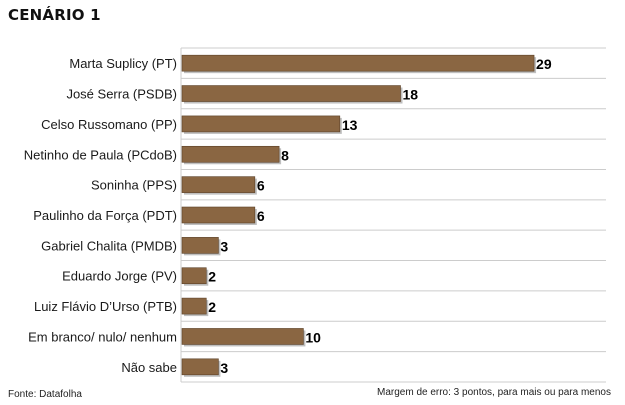  I want to click on category-label: Paulinho da Força (PDT), so click(105, 215).